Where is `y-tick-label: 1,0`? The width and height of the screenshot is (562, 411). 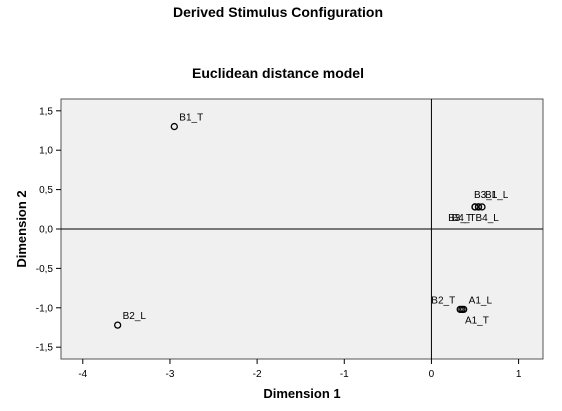 y-tick-label: 1,0 is located at coordinates (46, 151).